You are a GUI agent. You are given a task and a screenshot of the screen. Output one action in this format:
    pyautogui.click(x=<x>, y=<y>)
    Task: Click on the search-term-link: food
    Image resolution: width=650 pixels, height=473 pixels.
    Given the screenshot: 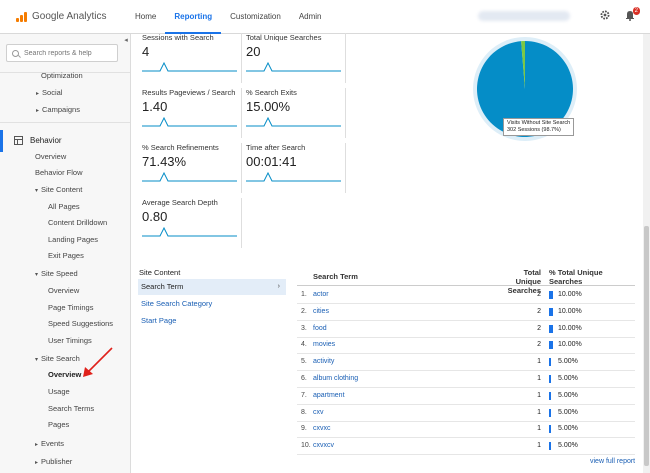 What is the action you would take?
    pyautogui.click(x=320, y=328)
    